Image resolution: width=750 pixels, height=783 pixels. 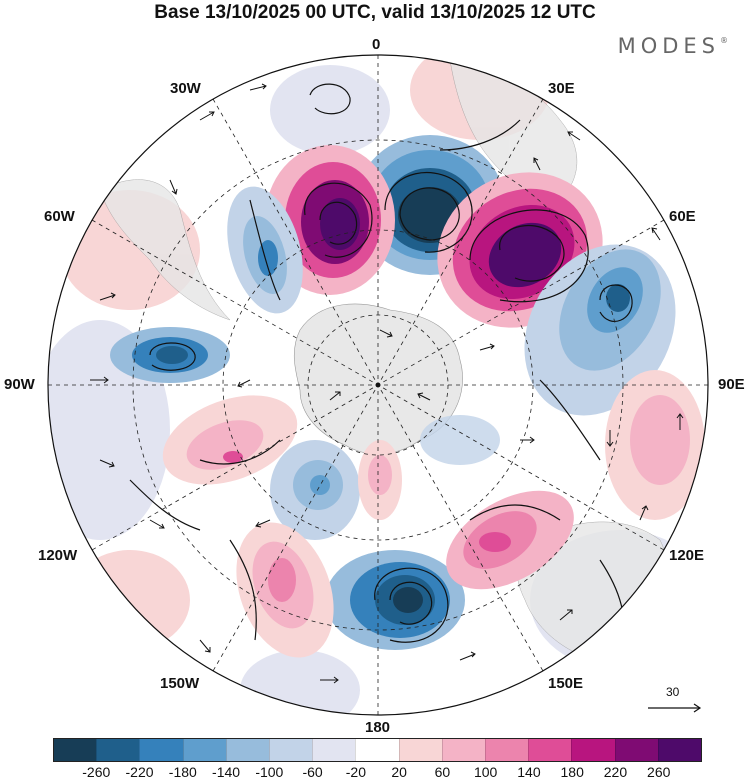 I want to click on colorbar-tick-label: -180, so click(x=182, y=772).